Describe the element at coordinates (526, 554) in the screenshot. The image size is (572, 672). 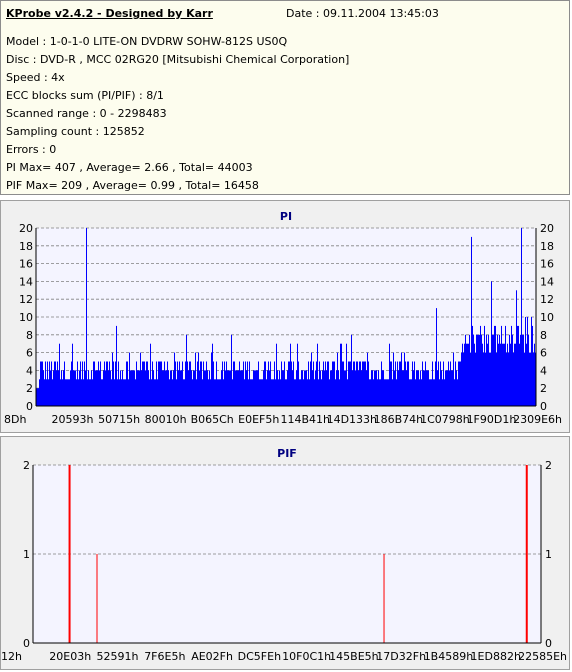
I see `pif-bar` at that location.